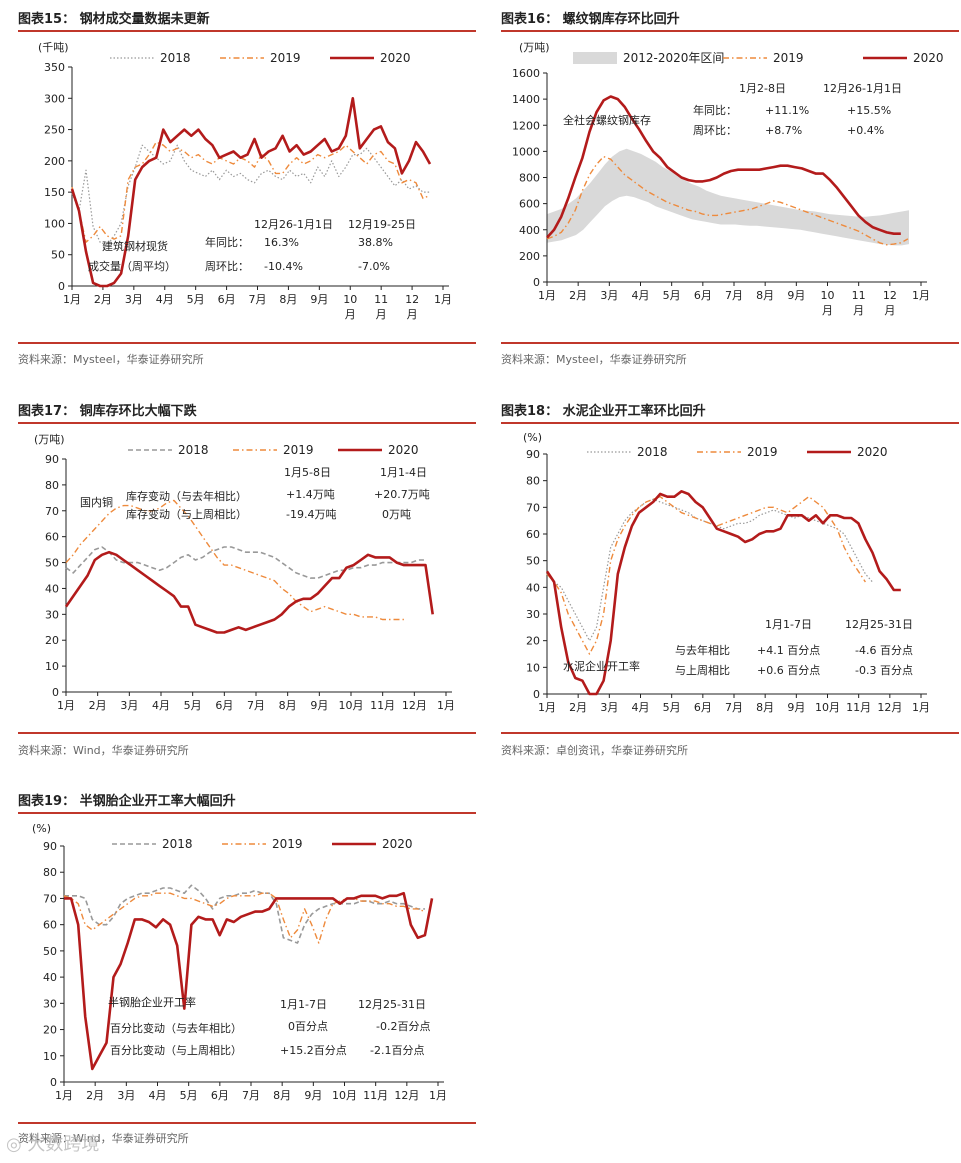  I want to click on x-tick-label: 10月, so click(344, 1095).